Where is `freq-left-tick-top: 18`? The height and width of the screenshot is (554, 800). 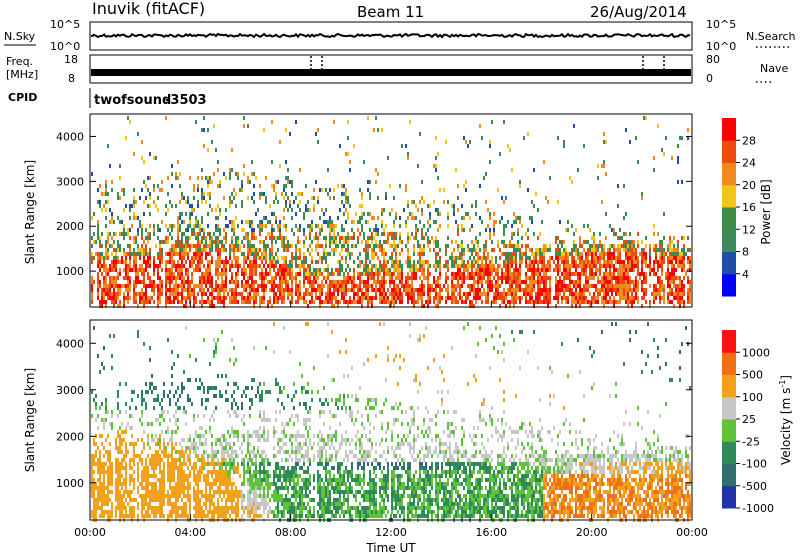 freq-left-tick-top: 18 is located at coordinates (71, 59).